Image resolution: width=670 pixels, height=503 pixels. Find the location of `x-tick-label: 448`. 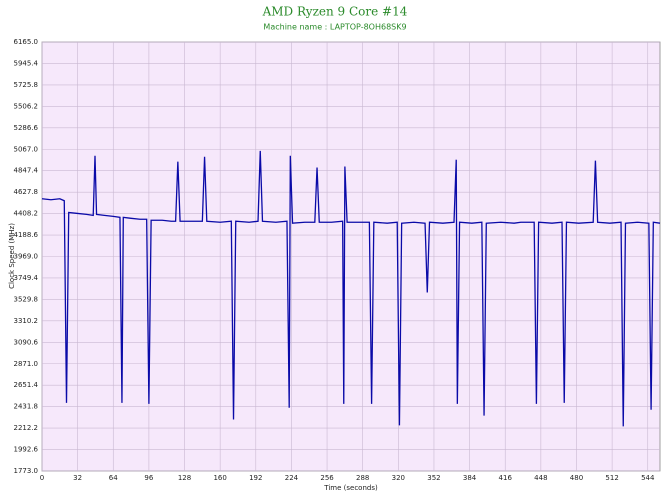

x-tick-label: 448 is located at coordinates (540, 478).